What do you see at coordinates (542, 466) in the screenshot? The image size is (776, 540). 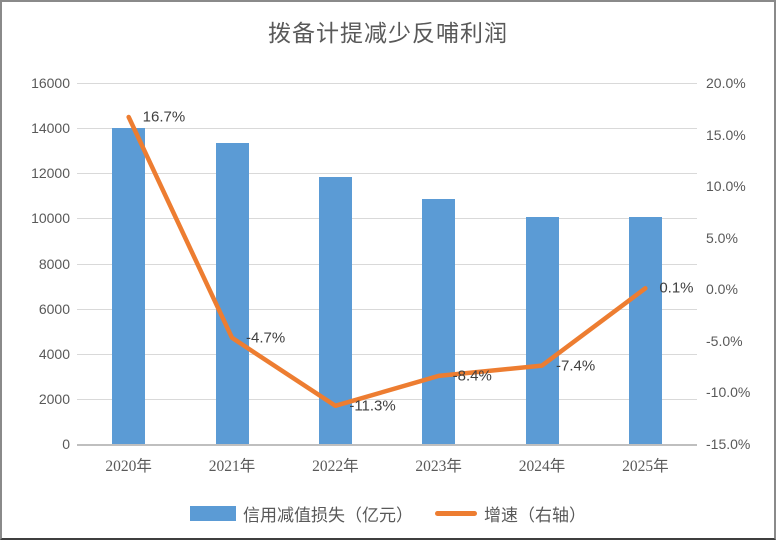 I see `x-axis-label: 2024年` at bounding box center [542, 466].